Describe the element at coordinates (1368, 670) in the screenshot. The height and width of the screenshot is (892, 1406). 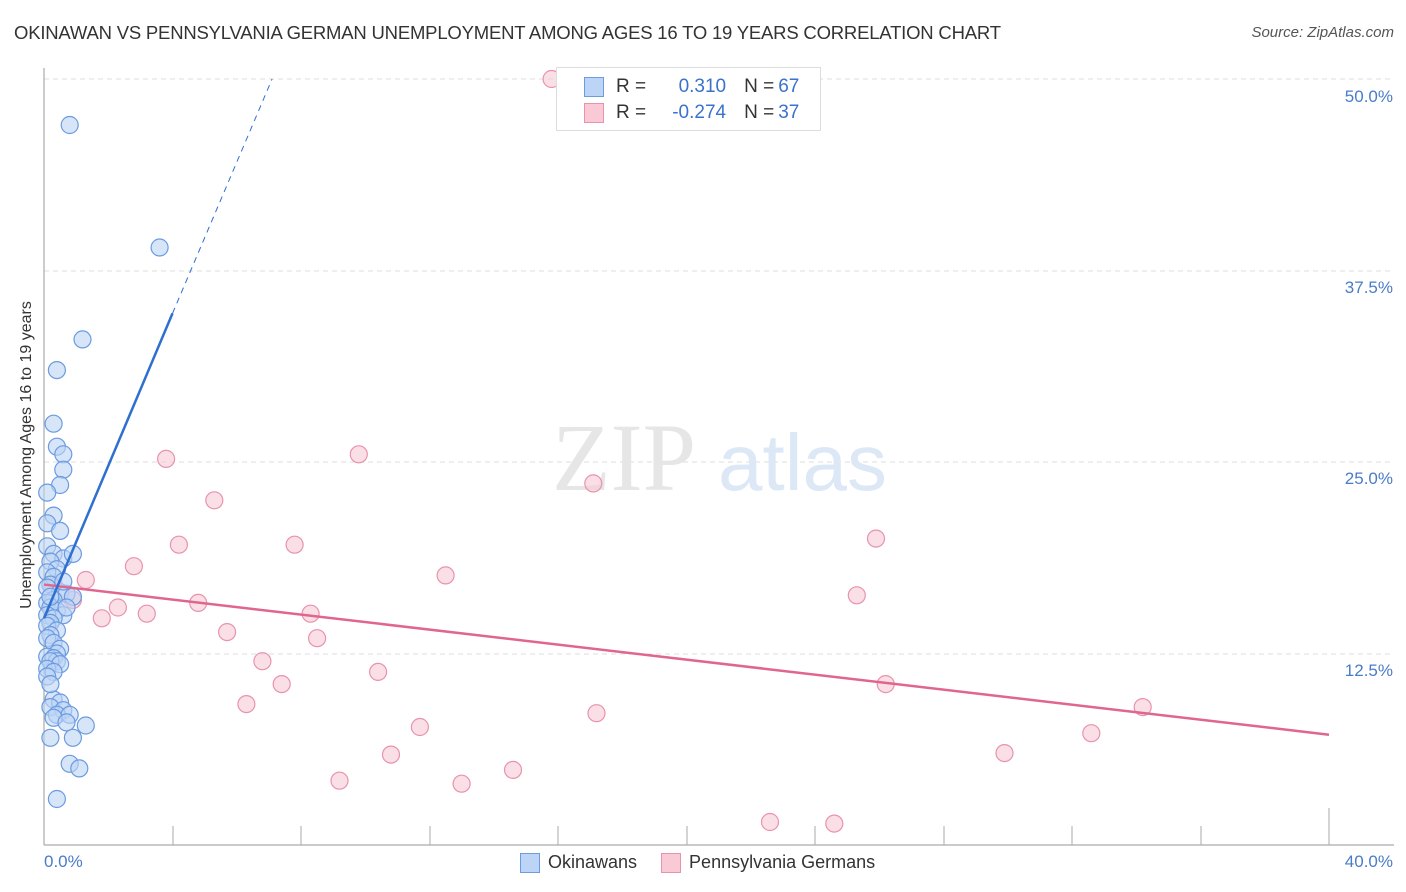
I see `y-tick-12-5: 12.5%` at that location.